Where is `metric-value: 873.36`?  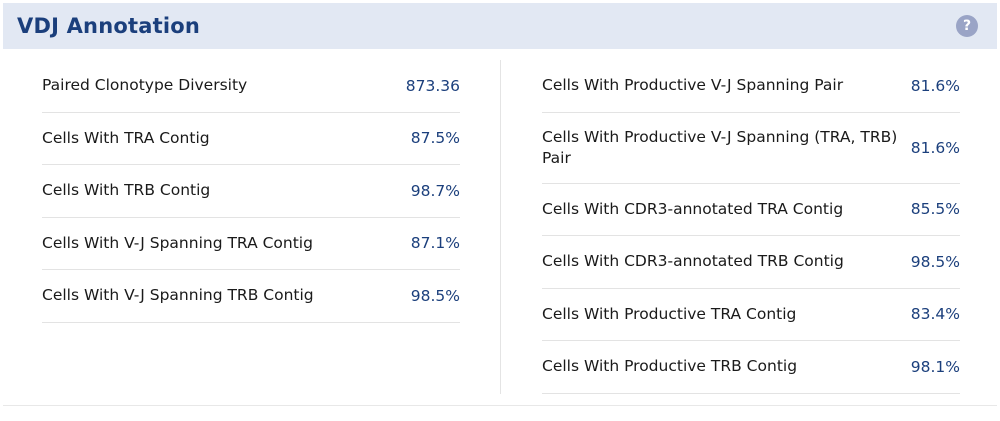 metric-value: 873.36 is located at coordinates (432, 85).